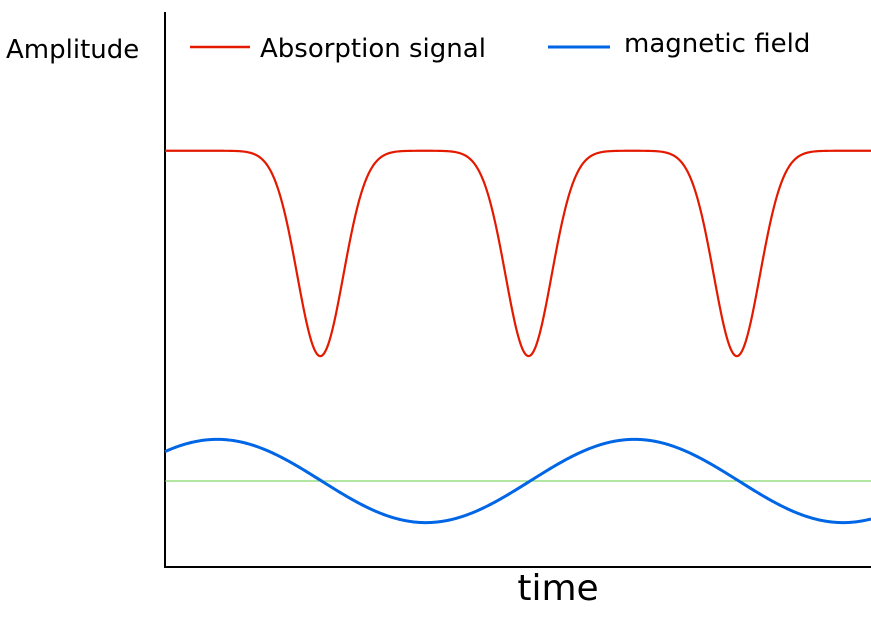 This screenshot has height=623, width=871. What do you see at coordinates (373, 49) in the screenshot?
I see `legend-label-absorption-signal: Absorption signal` at bounding box center [373, 49].